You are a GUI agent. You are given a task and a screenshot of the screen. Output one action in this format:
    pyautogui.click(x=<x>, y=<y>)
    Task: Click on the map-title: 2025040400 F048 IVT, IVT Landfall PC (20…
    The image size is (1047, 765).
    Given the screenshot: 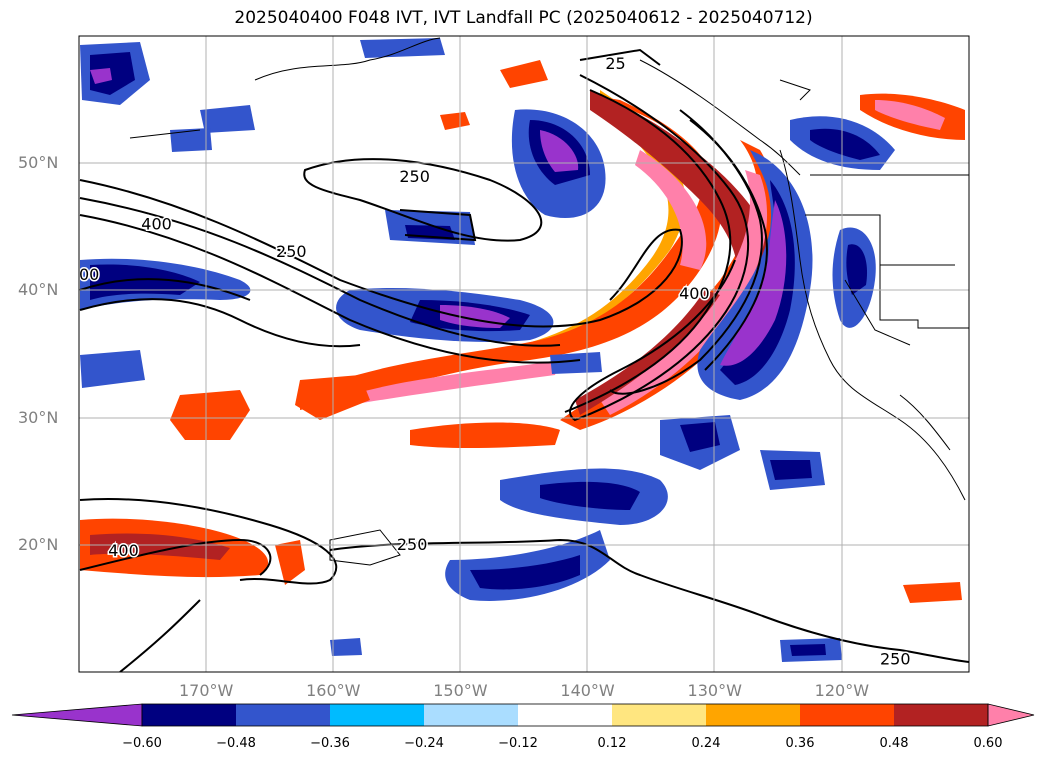 What is the action you would take?
    pyautogui.click(x=523, y=18)
    